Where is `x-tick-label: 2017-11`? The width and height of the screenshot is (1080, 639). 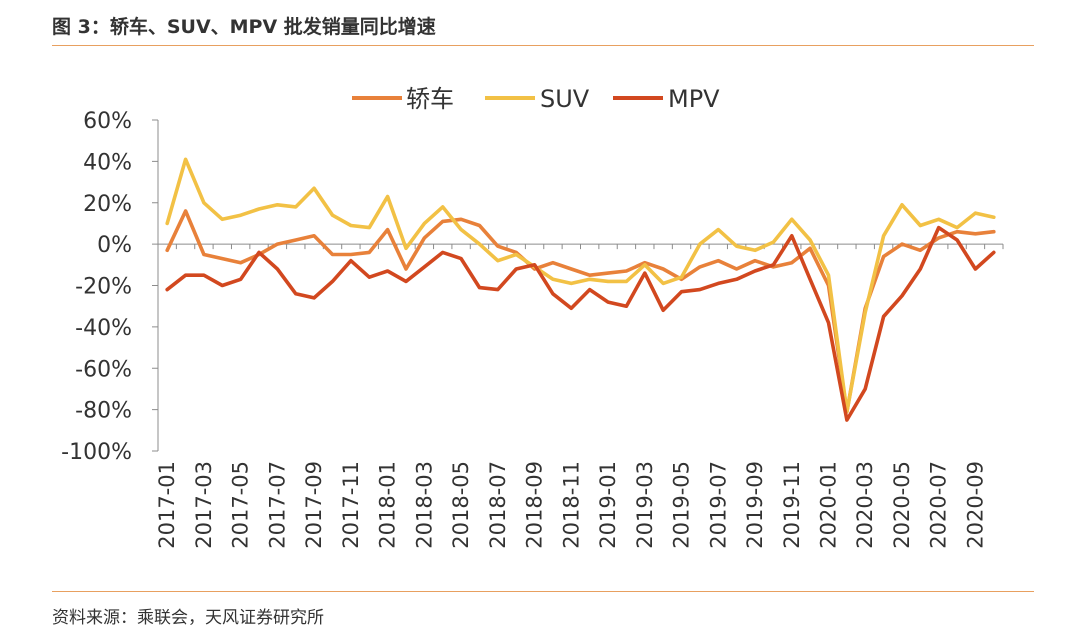
x-tick-label: 2017-11 is located at coordinates (351, 505).